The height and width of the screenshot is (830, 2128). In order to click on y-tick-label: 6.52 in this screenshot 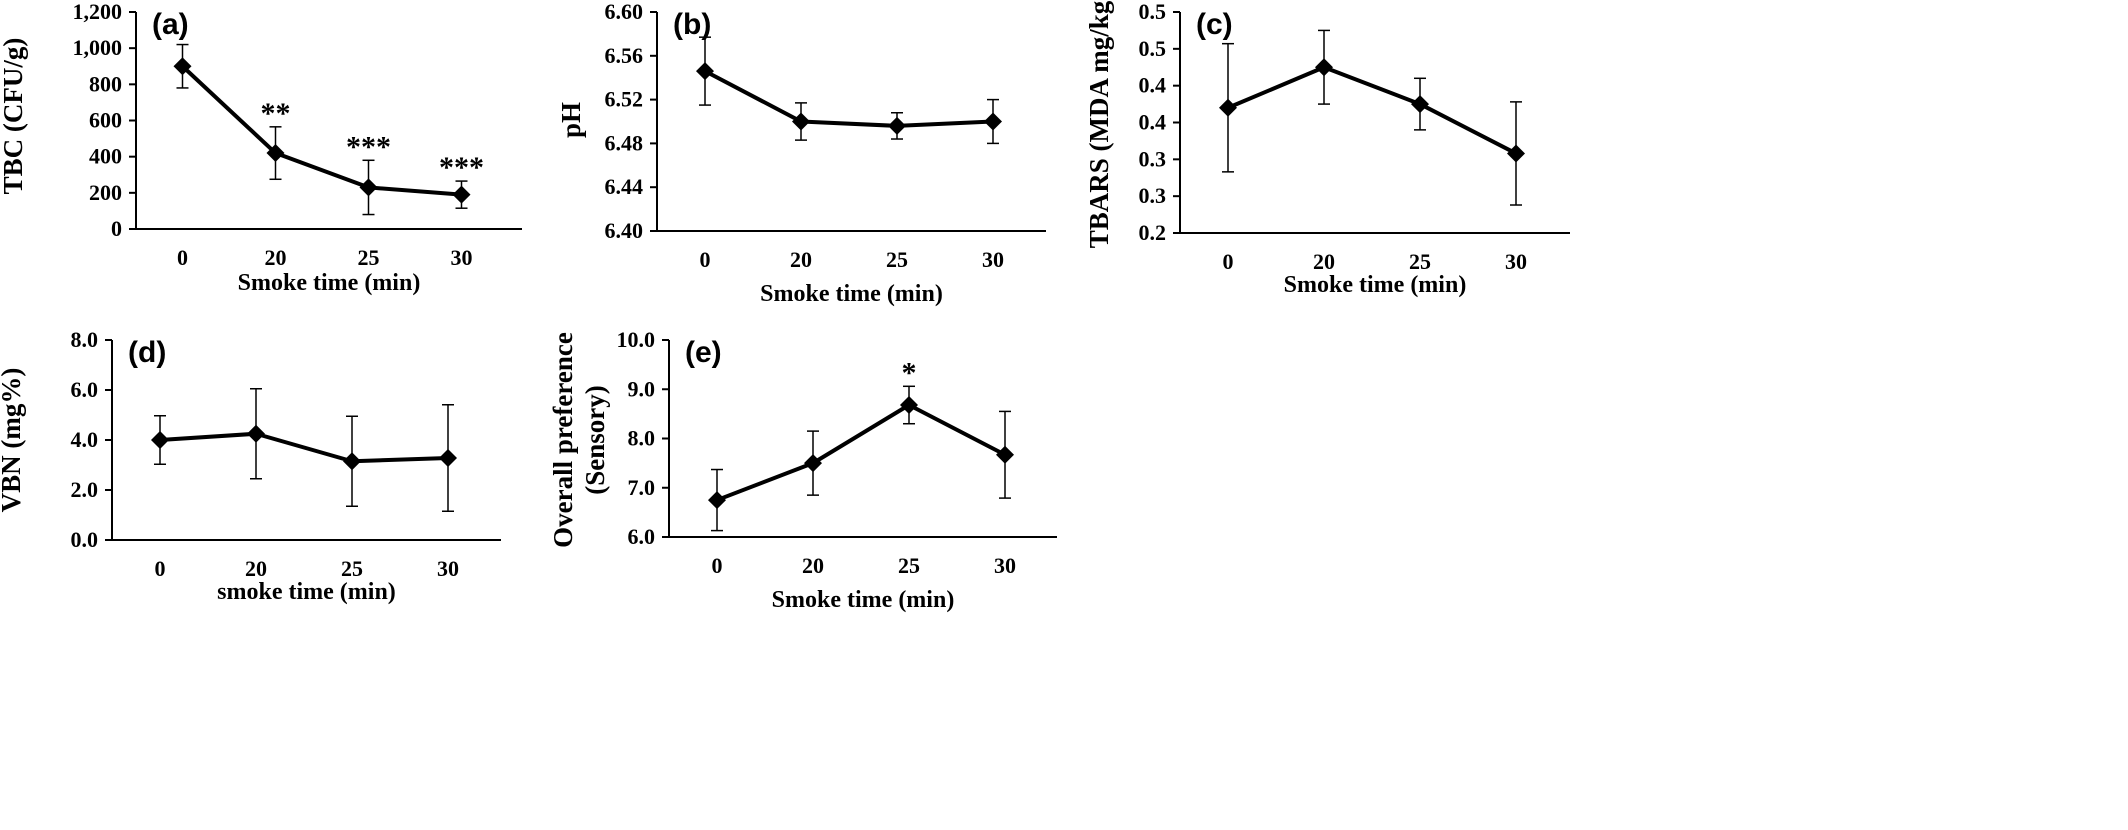, I will do `click(624, 99)`.